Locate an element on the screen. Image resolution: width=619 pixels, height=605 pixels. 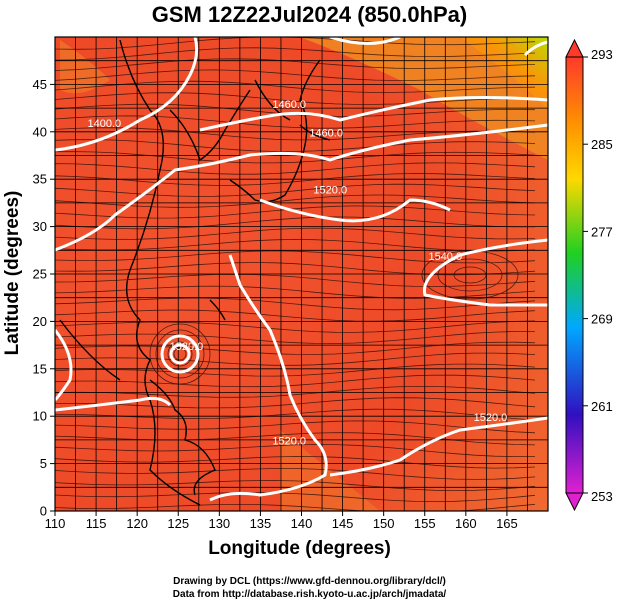
anticyclone-swirl is located at coordinates (470, 275).